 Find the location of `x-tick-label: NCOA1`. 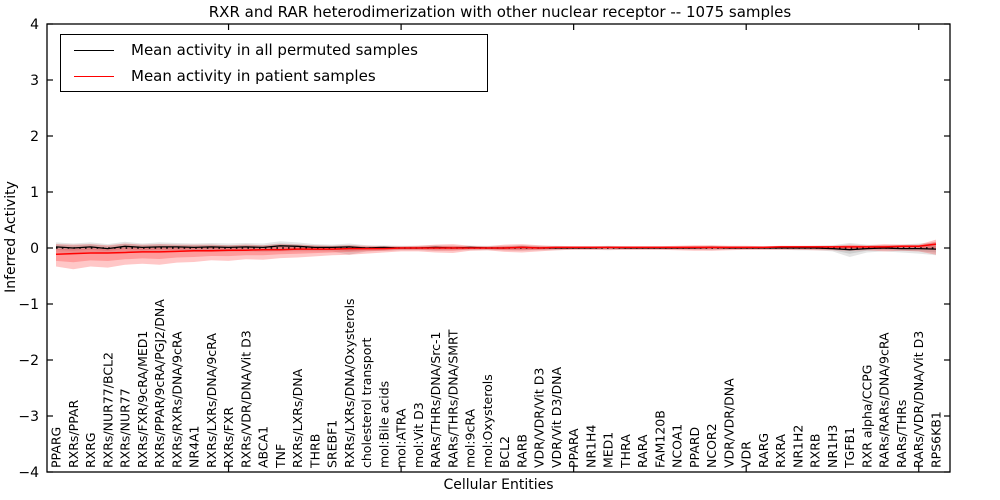

x-tick-label: NCOA1 is located at coordinates (677, 446).